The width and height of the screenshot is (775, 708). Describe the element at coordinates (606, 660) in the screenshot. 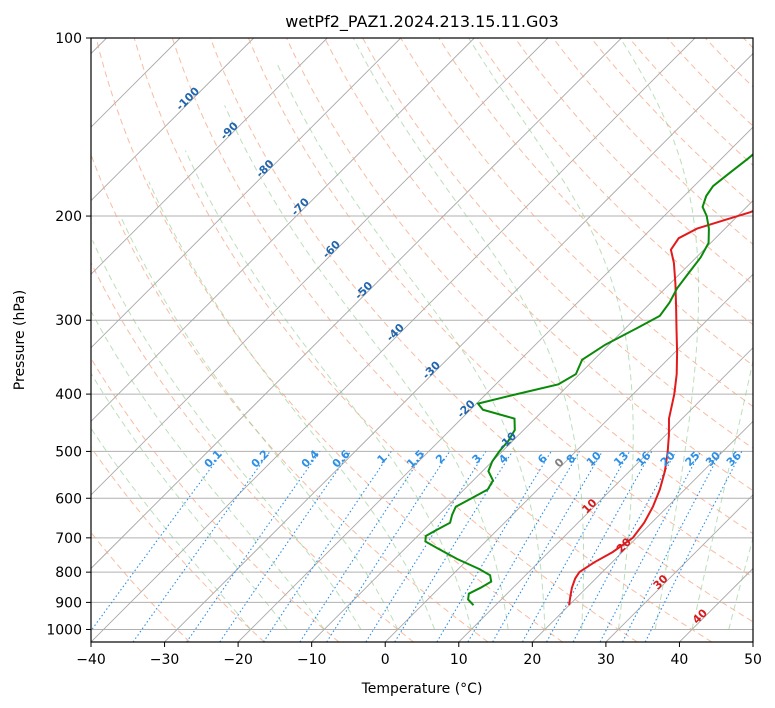

I see `x-tick-label: 30` at that location.